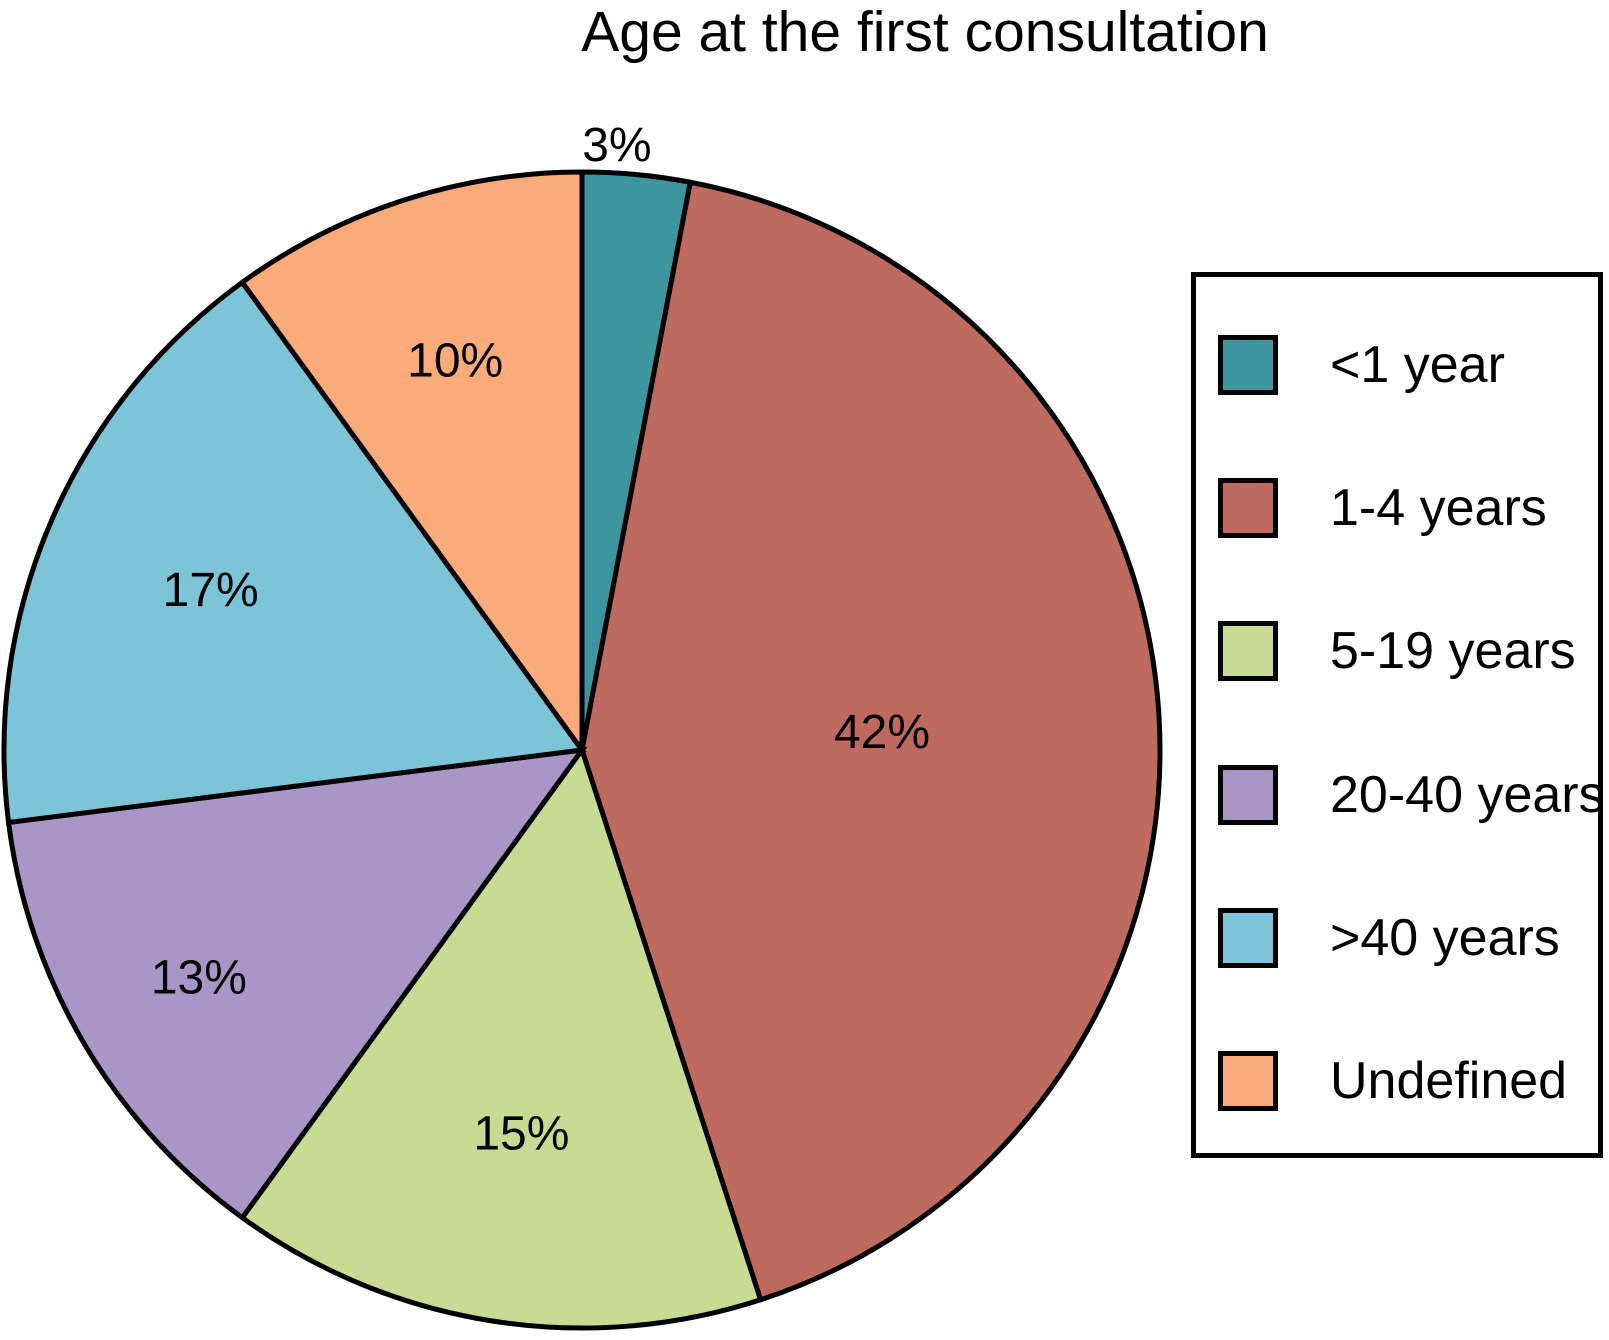 This screenshot has height=1340, width=1609. I want to click on slice-percent-label: 13%, so click(199, 977).